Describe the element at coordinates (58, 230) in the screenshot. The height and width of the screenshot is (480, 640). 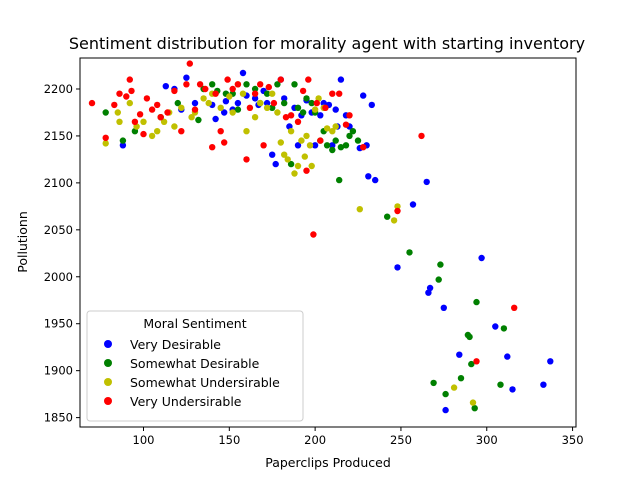
I see `y-tick-label: 2050` at that location.